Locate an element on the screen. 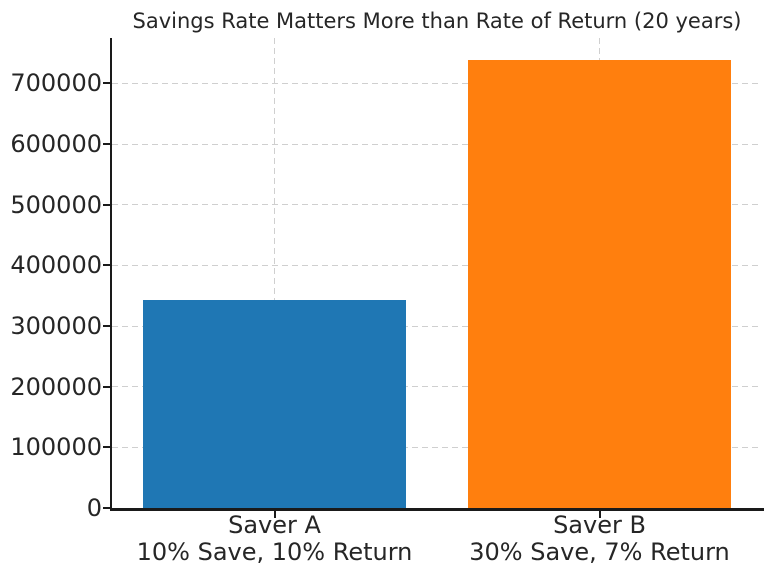  x-tick-label: Saver A 10% Save, 10% Return is located at coordinates (275, 539).